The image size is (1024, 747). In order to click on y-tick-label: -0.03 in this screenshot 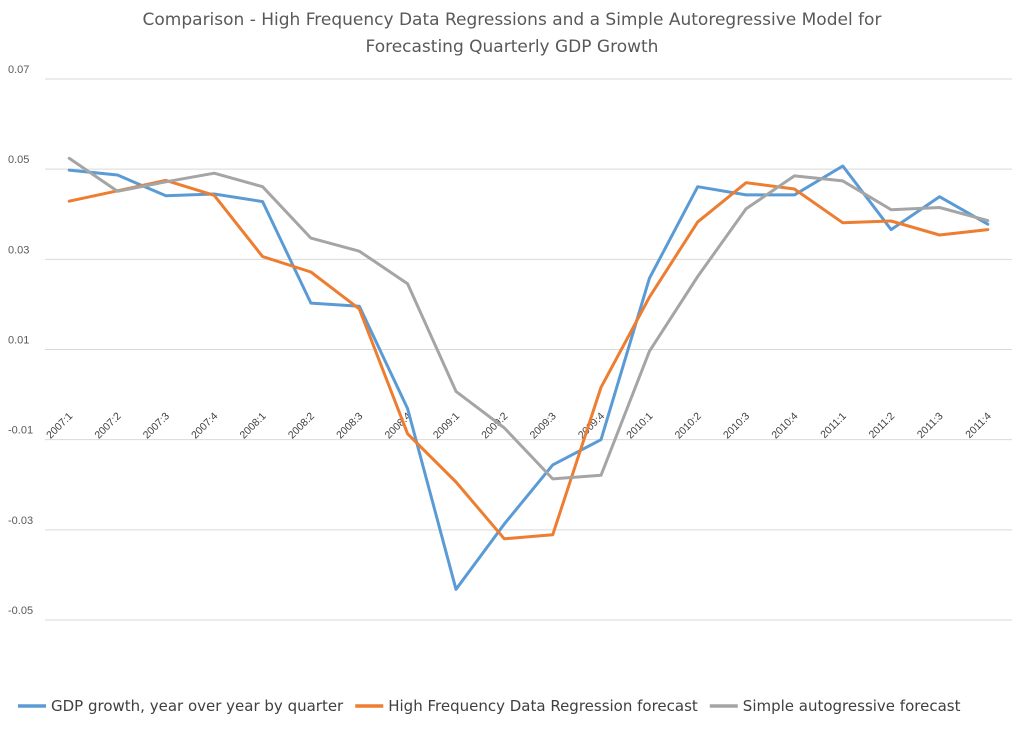, I will do `click(20, 521)`.